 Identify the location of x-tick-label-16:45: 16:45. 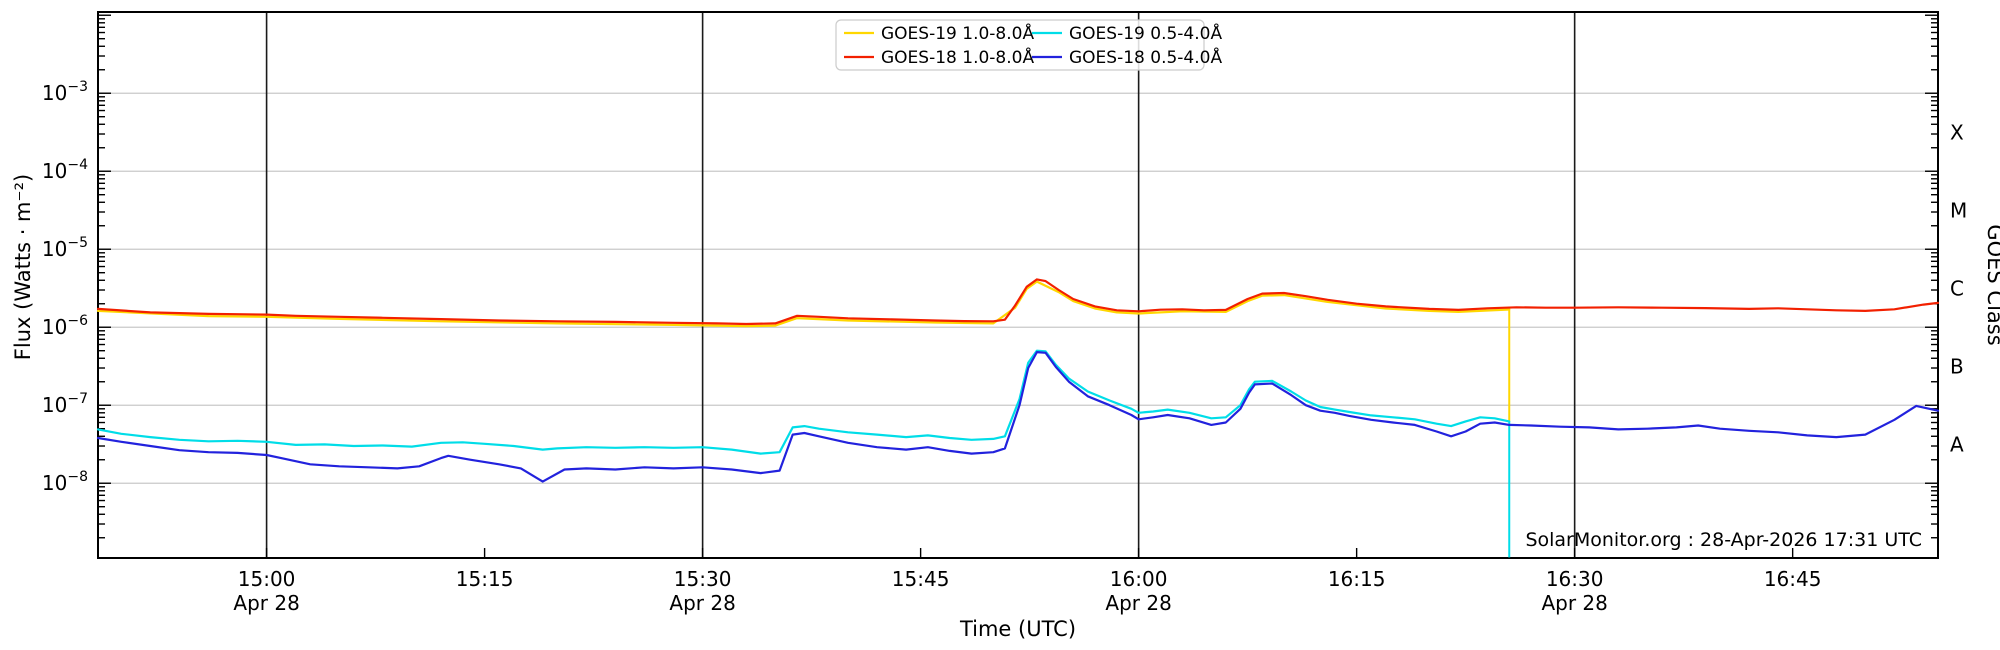
(1793, 579).